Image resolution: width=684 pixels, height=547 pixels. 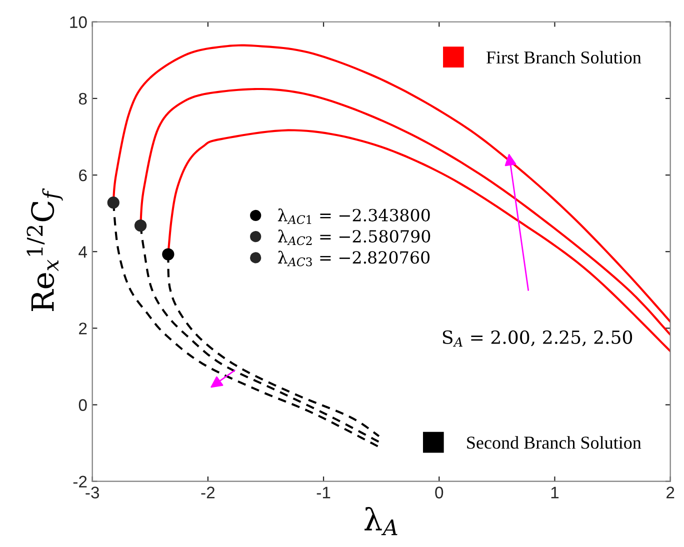 I want to click on legend-label: λ$_{AC3}$ = −2.820760, so click(x=354, y=258).